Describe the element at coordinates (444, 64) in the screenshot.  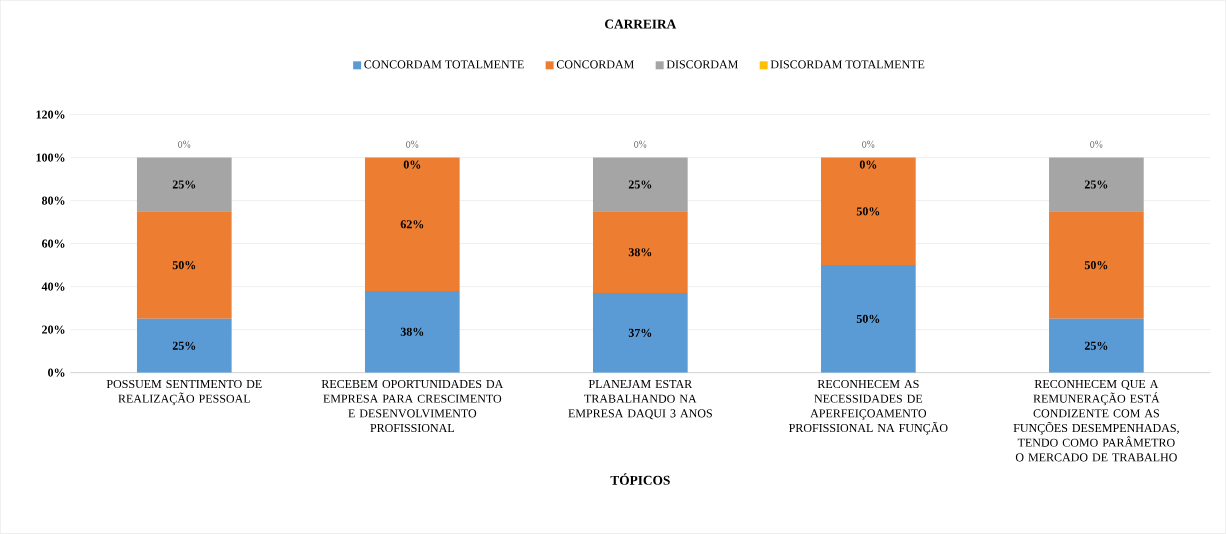
I see `legend-label: CONCORDAM TOTALMENTE` at that location.